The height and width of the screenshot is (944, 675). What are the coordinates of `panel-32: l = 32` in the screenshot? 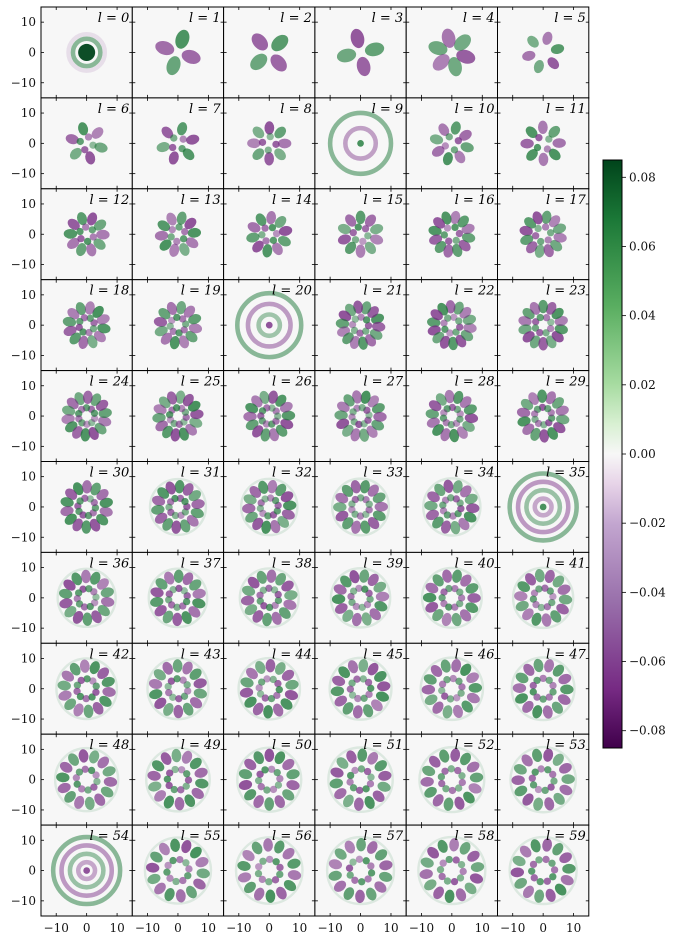 It's located at (269, 507).